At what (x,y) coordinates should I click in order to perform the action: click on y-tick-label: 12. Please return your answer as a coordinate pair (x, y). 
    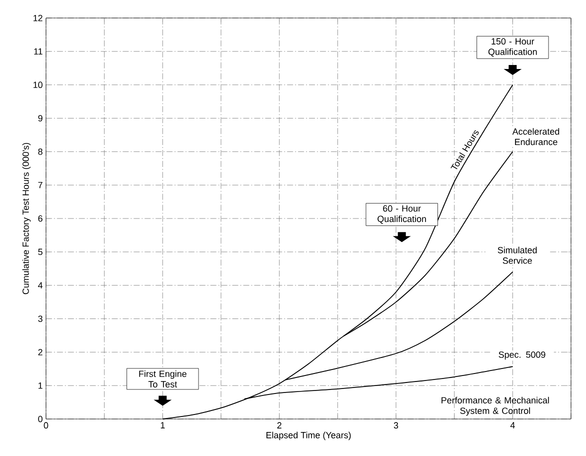
    Looking at the image, I should click on (38, 18).